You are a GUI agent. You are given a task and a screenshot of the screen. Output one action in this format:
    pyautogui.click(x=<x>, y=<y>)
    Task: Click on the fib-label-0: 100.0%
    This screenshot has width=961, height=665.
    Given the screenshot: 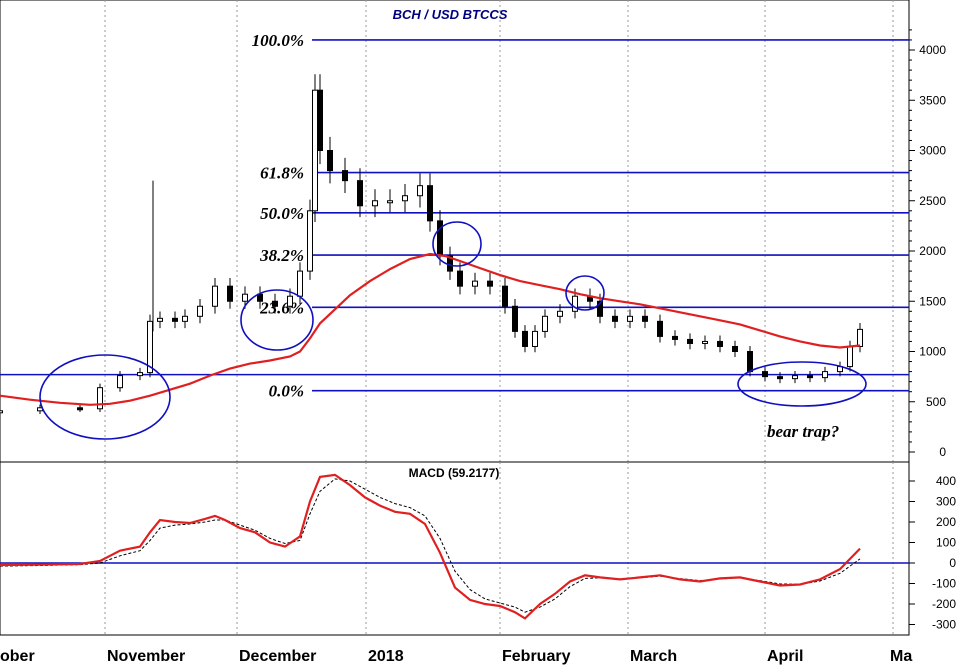 What is the action you would take?
    pyautogui.click(x=278, y=40)
    